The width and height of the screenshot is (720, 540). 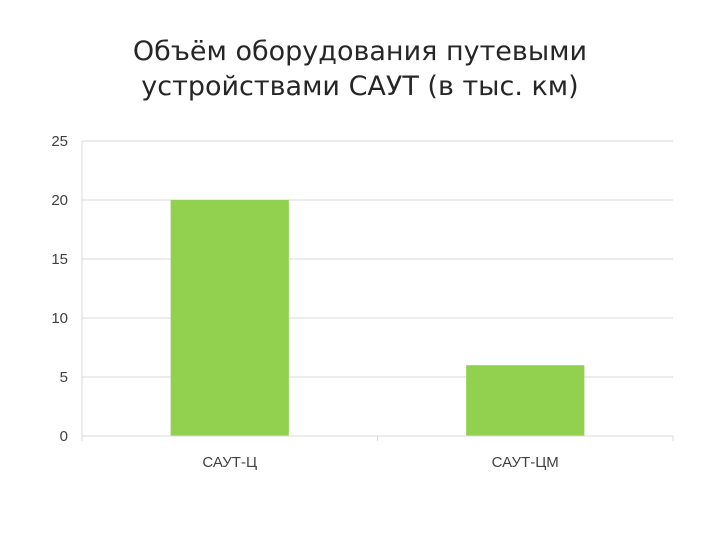 What do you see at coordinates (59, 259) in the screenshot?
I see `y-tick-label: 15` at bounding box center [59, 259].